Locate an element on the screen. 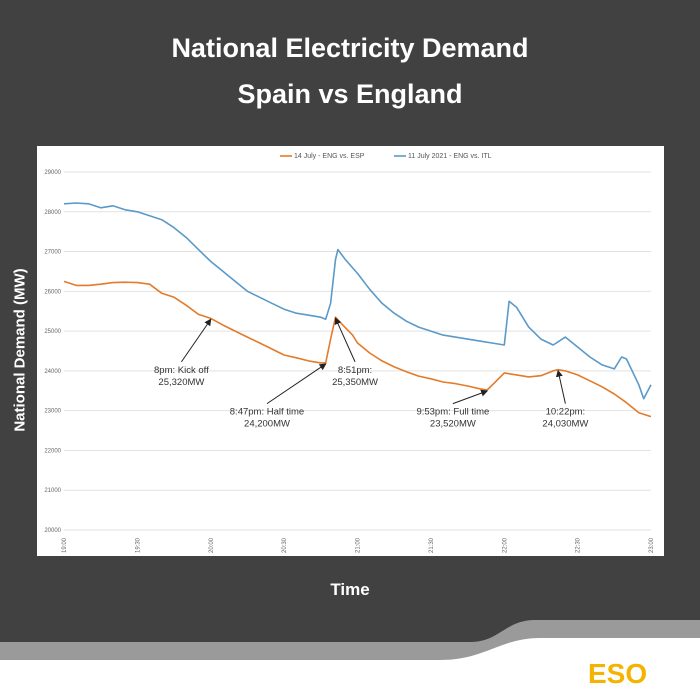  x-tick-label: 22:00 is located at coordinates (505, 545).